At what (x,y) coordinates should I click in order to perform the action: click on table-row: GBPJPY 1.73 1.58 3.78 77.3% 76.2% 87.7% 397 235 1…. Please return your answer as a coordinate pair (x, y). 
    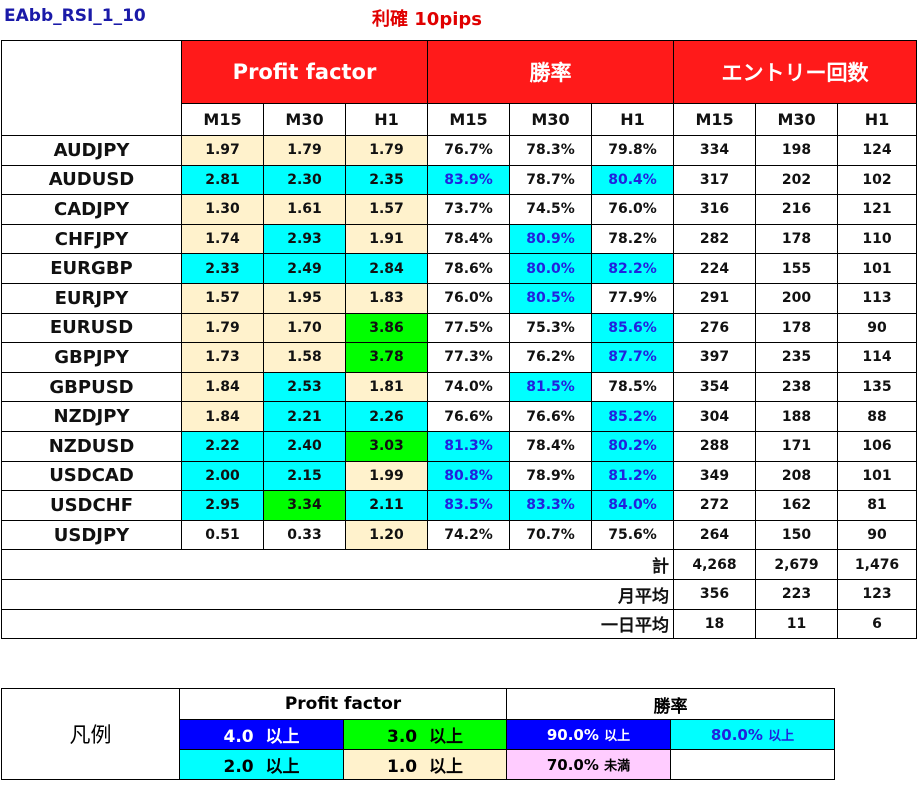
    Looking at the image, I should click on (459, 357).